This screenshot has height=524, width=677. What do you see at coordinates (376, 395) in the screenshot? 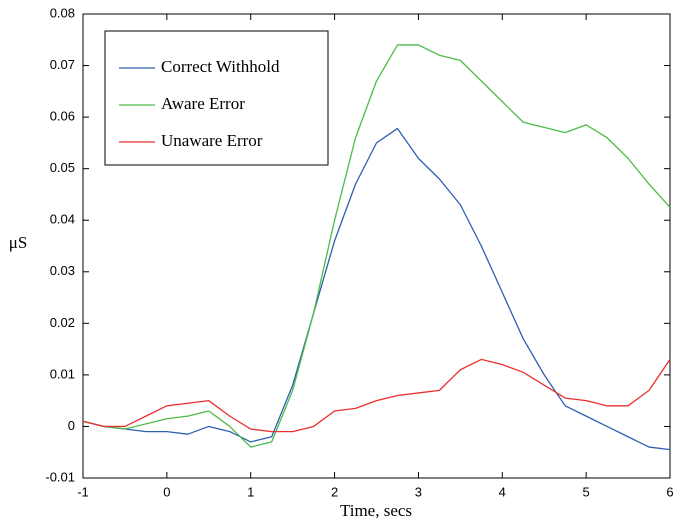
I see `series-line` at bounding box center [376, 395].